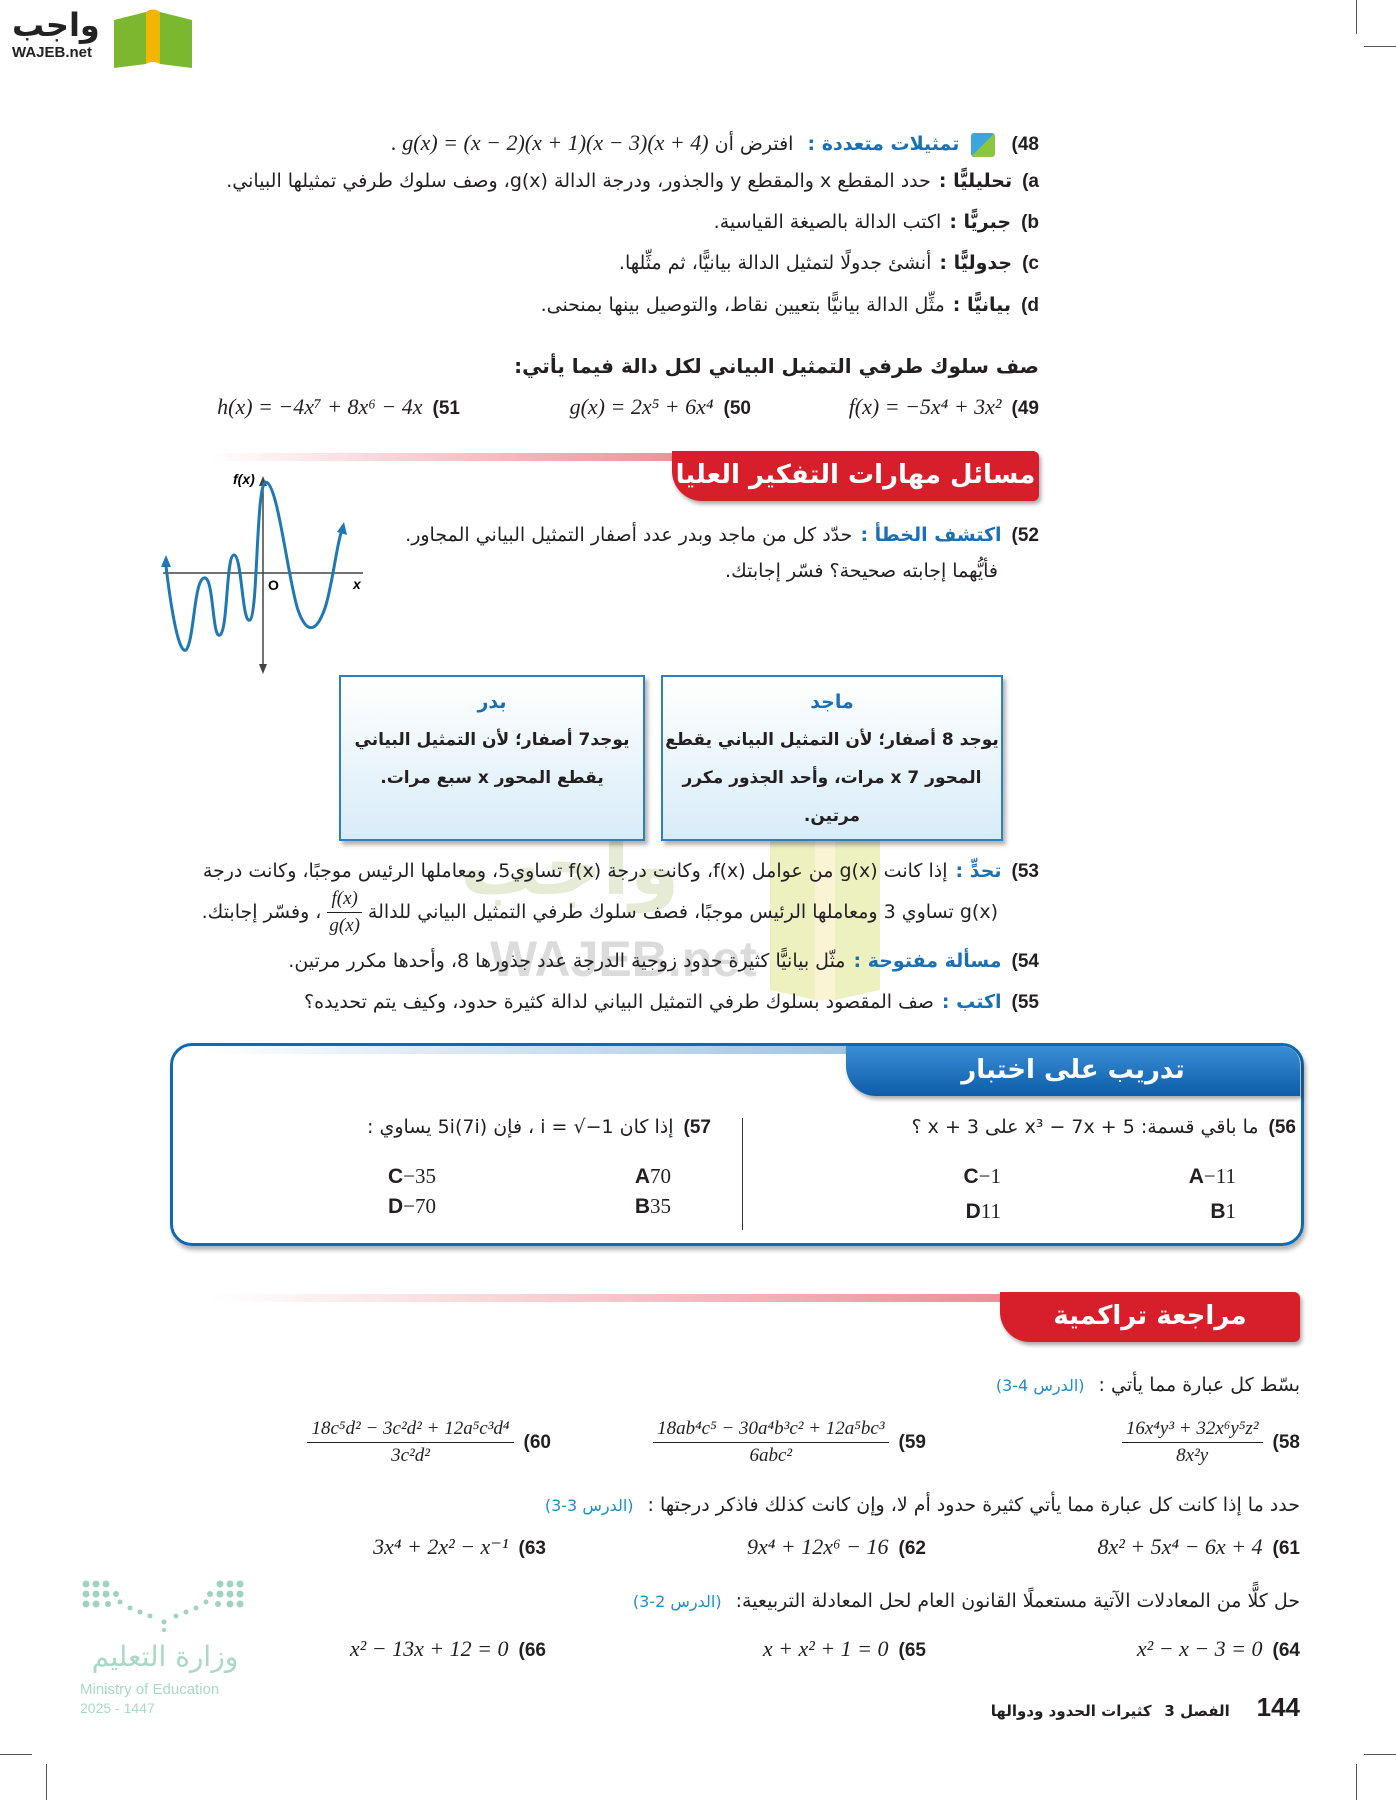  Describe the element at coordinates (253, 566) in the screenshot. I see `function-curve` at that location.